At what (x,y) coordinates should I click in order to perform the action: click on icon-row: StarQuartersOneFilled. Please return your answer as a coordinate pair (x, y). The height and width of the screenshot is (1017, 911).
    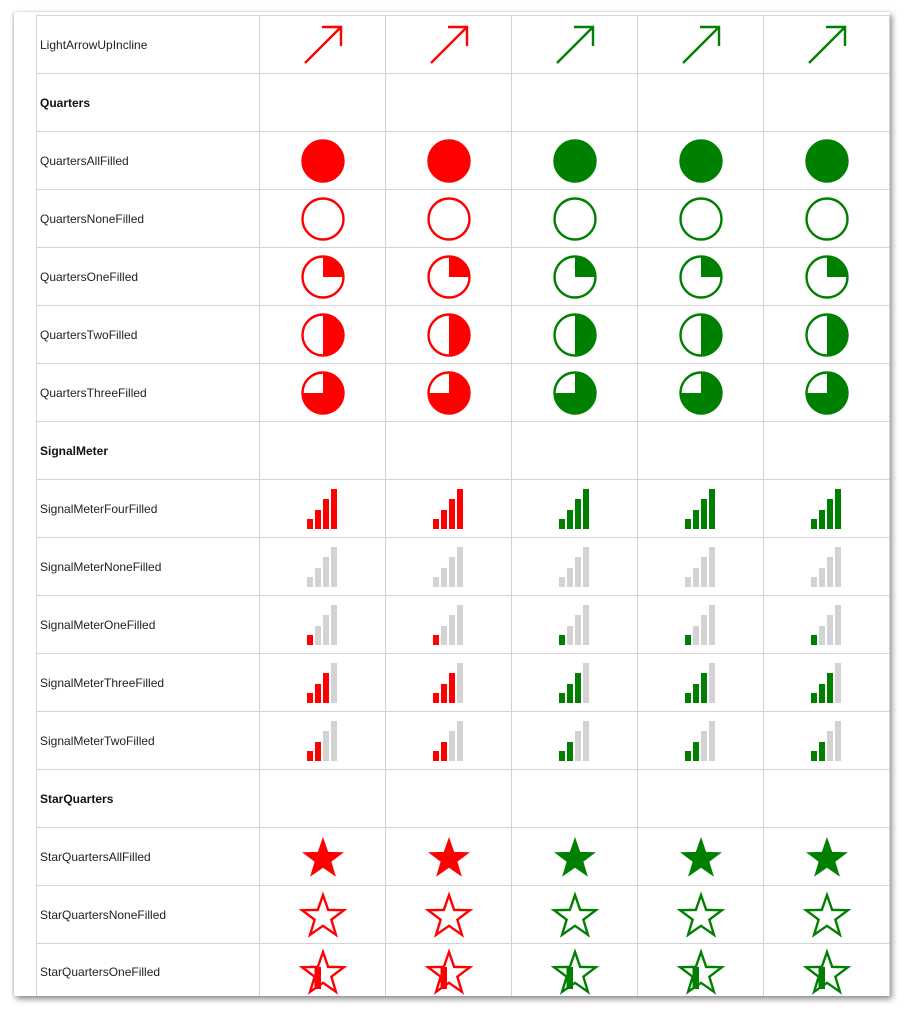
    Looking at the image, I should click on (463, 969).